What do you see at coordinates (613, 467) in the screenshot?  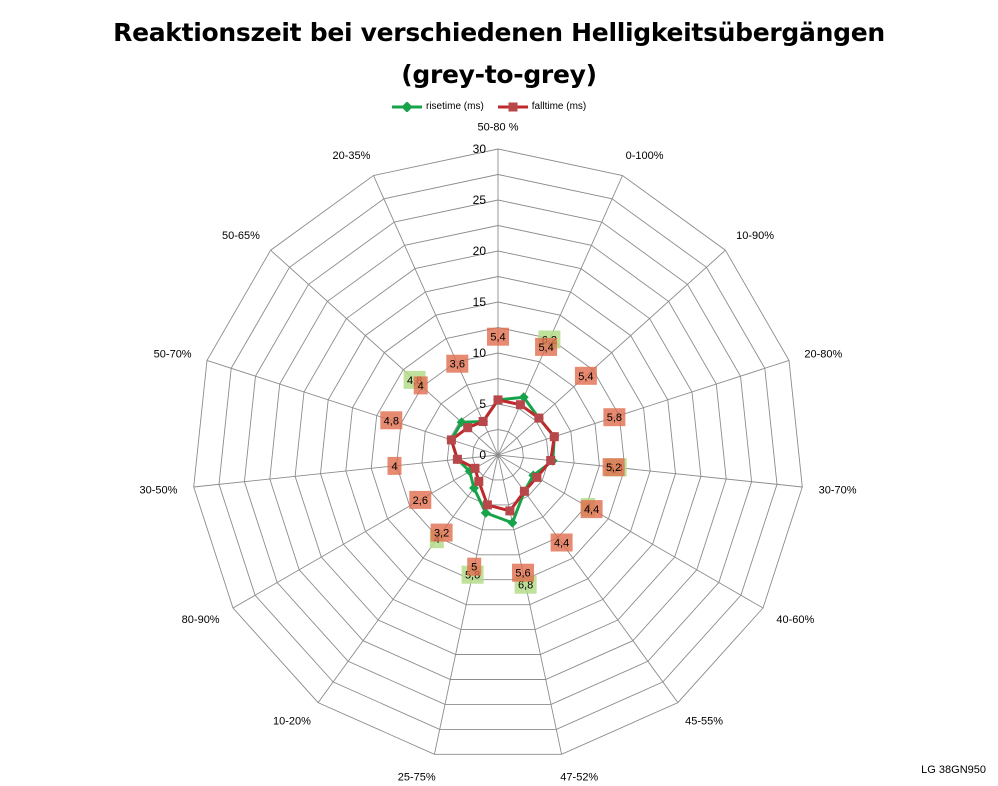 I see `data-label-falltime: 5,2` at bounding box center [613, 467].